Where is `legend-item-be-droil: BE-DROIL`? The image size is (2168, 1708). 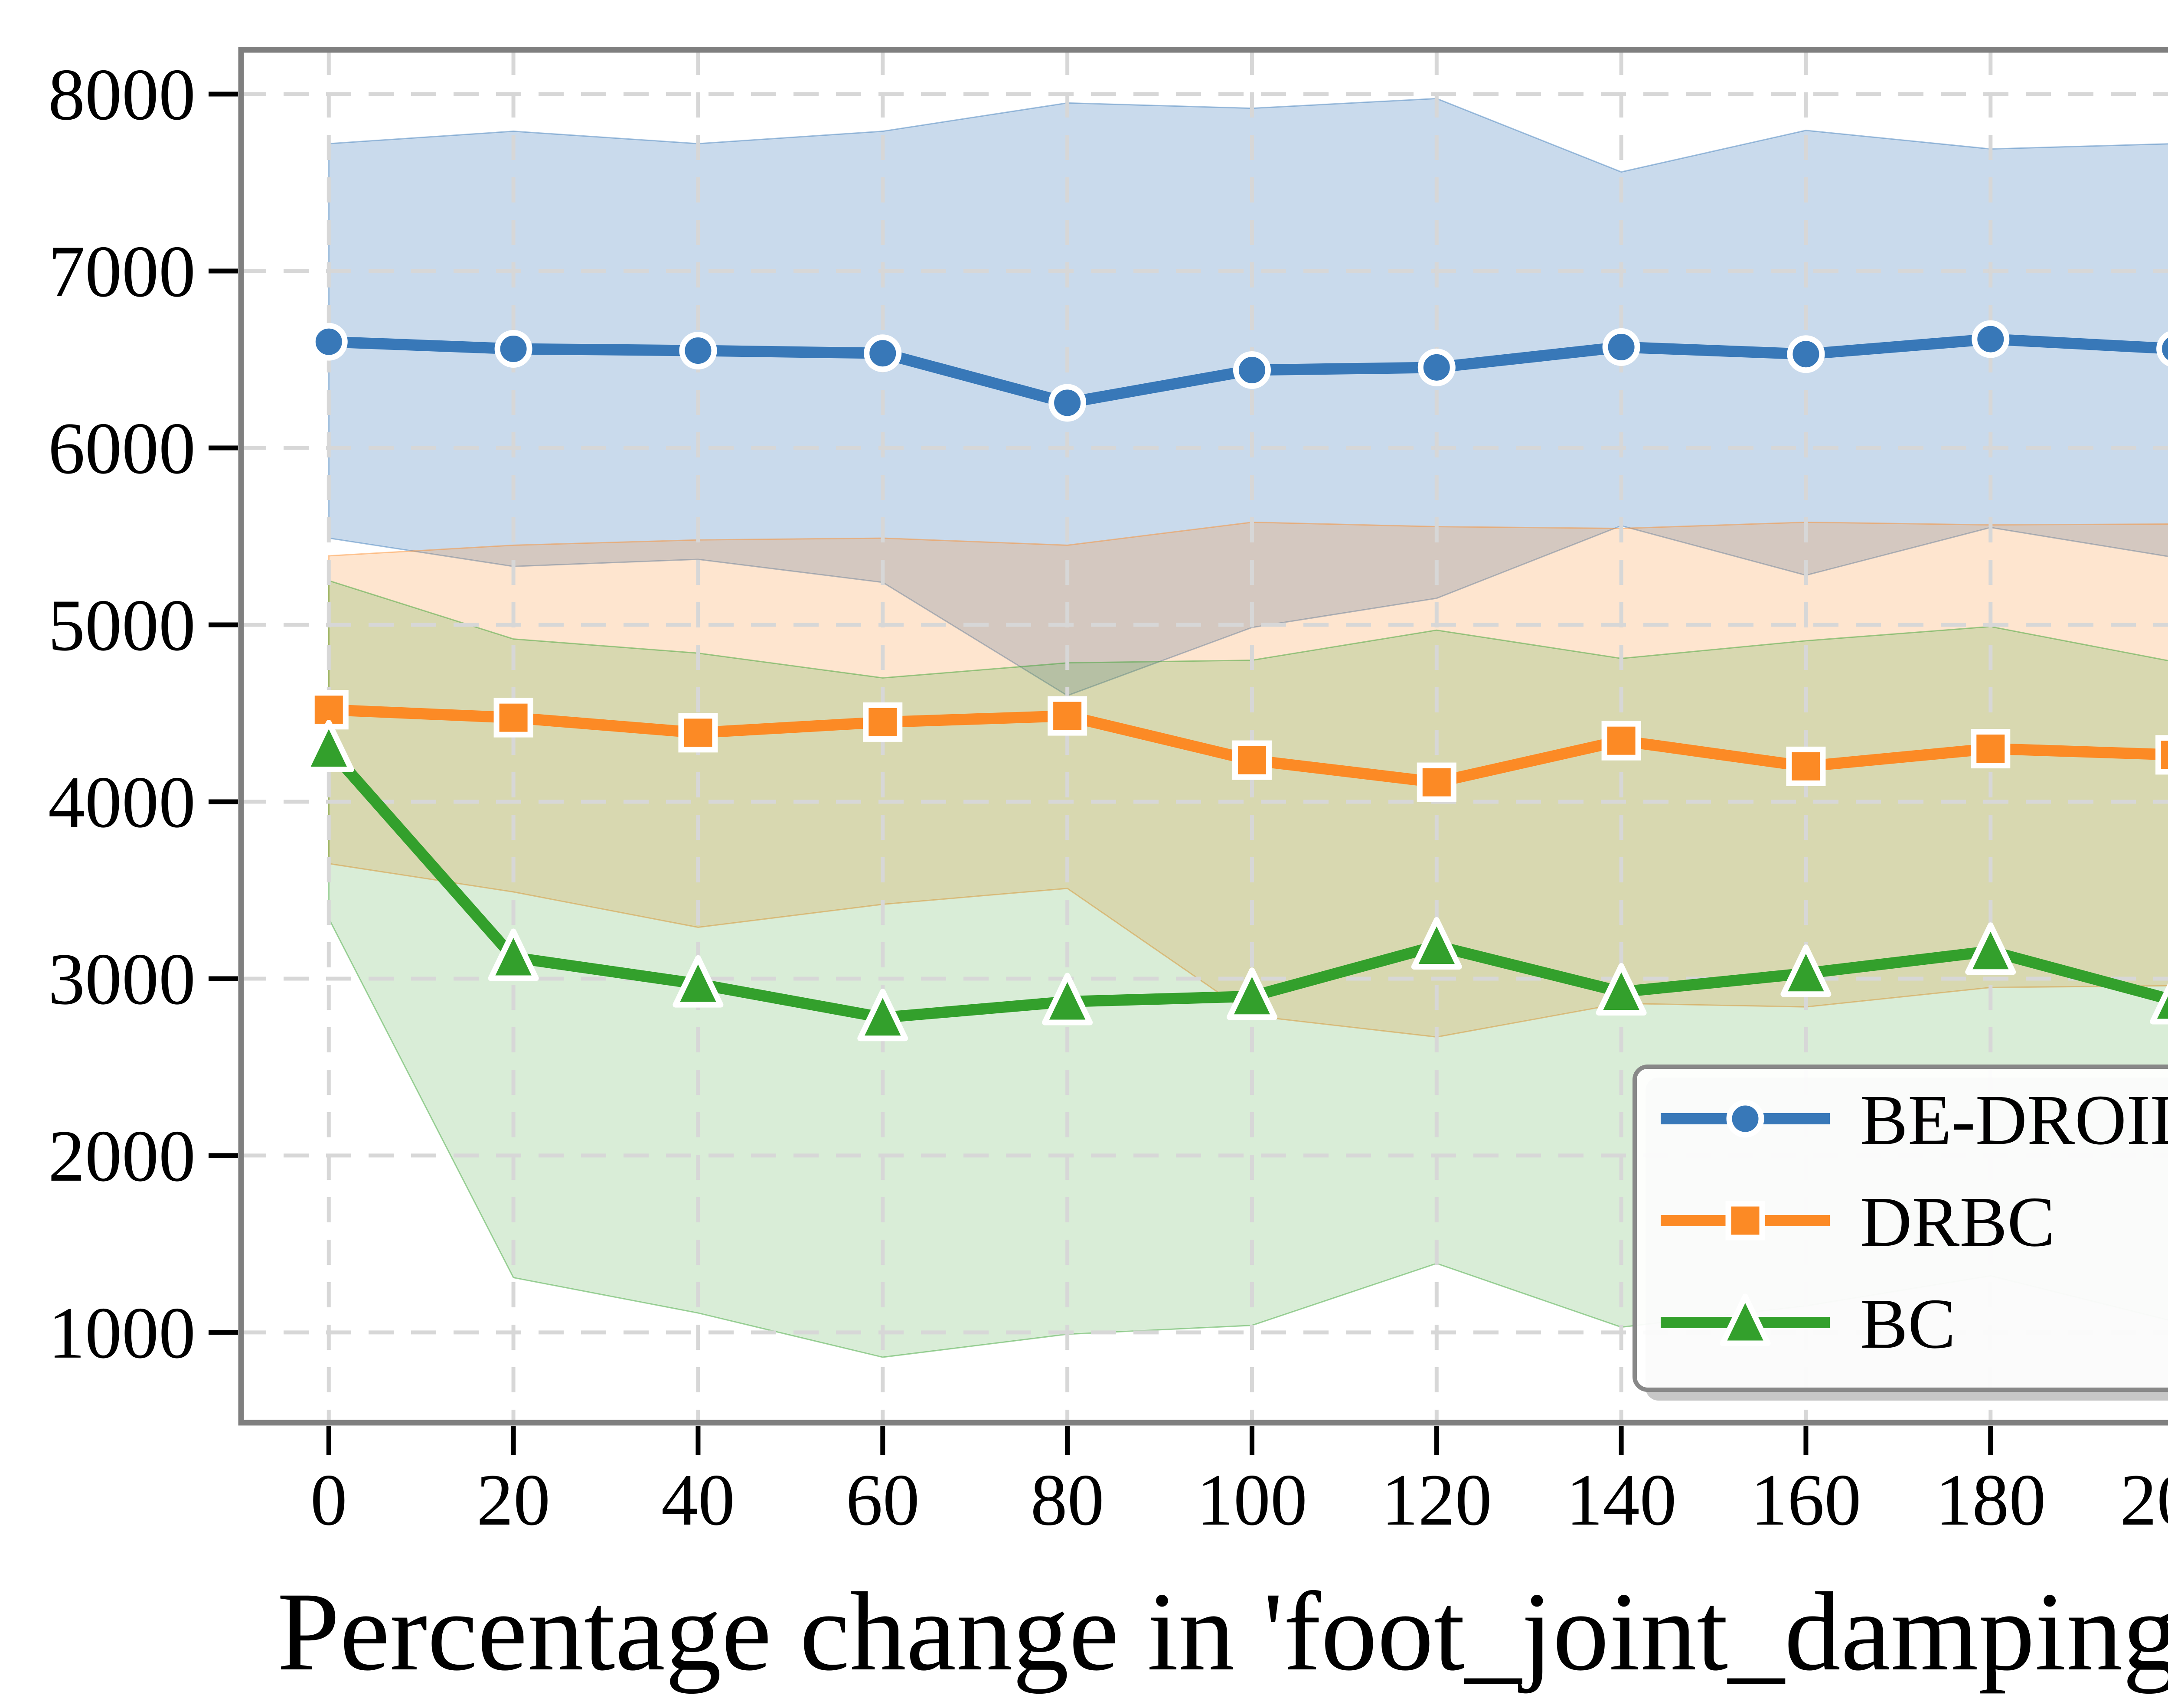
legend-item-be-droil: BE-DROIL is located at coordinates (1914, 1119).